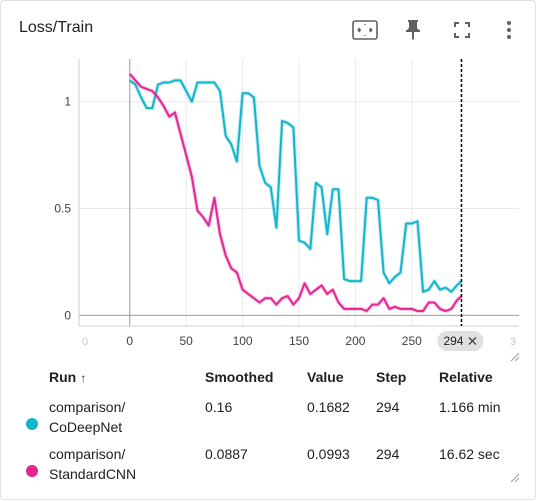  Describe the element at coordinates (243, 341) in the screenshot. I see `x-tick-label: 100` at that location.